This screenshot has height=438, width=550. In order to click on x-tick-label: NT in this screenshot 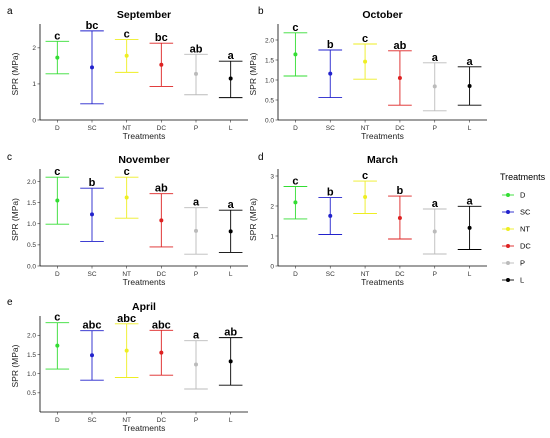, I will do `click(126, 274)`.